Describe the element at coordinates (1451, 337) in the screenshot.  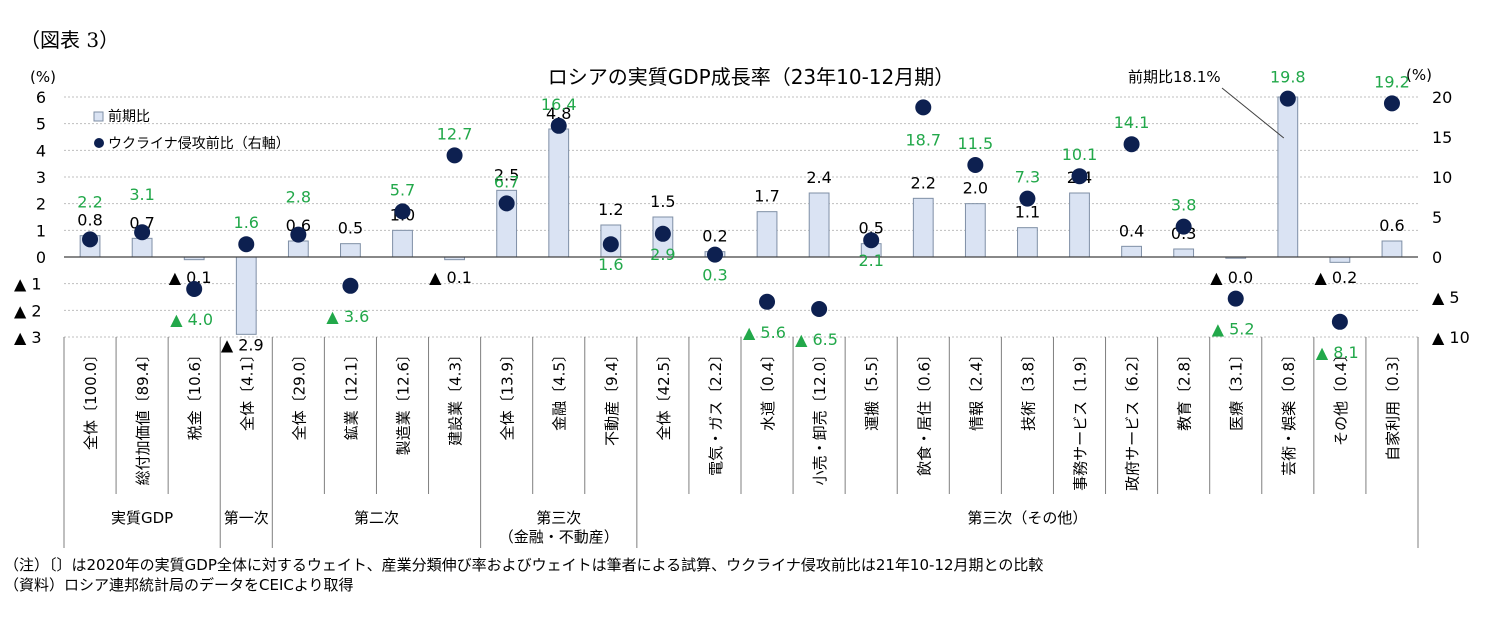
I see `right-axis-tick: ▲ 10` at that location.